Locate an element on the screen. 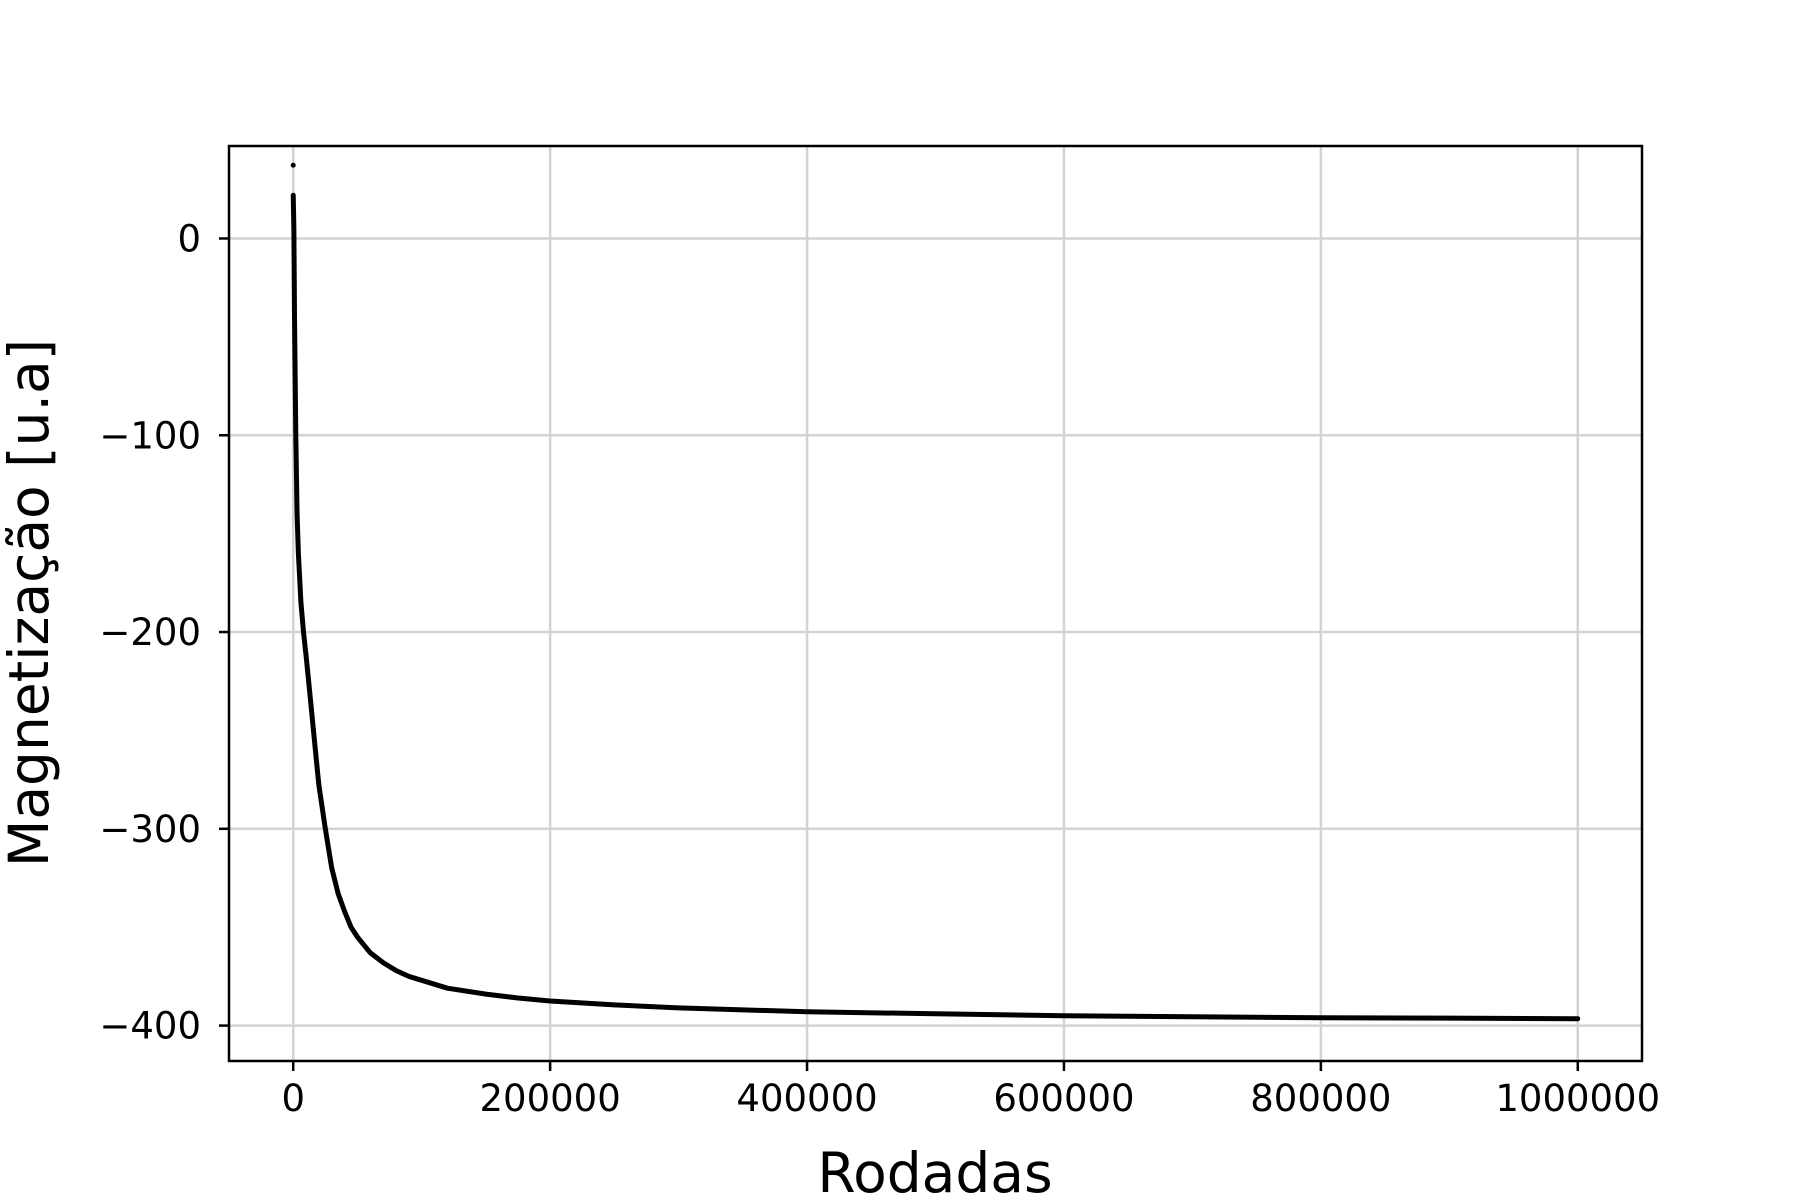  x-tick-label: 0 is located at coordinates (293, 1098).